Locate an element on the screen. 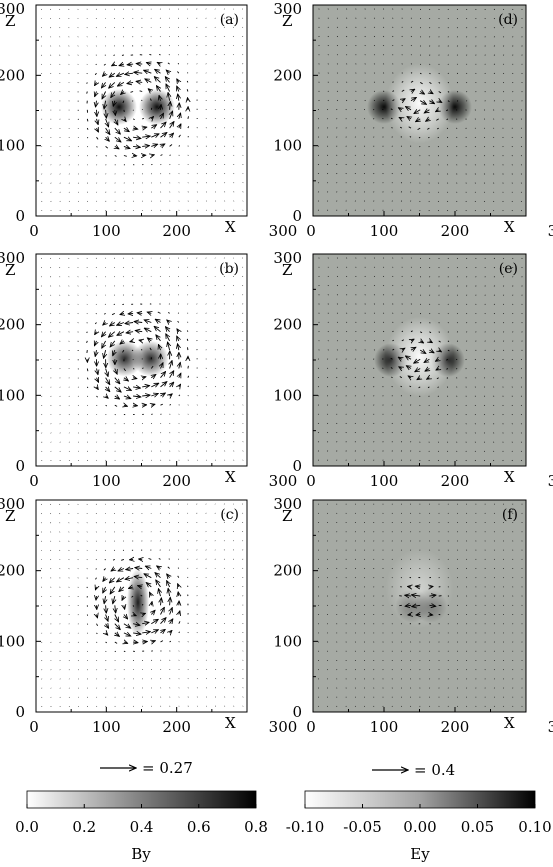 The width and height of the screenshot is (553, 867). x-axis-label: X is located at coordinates (230, 723).